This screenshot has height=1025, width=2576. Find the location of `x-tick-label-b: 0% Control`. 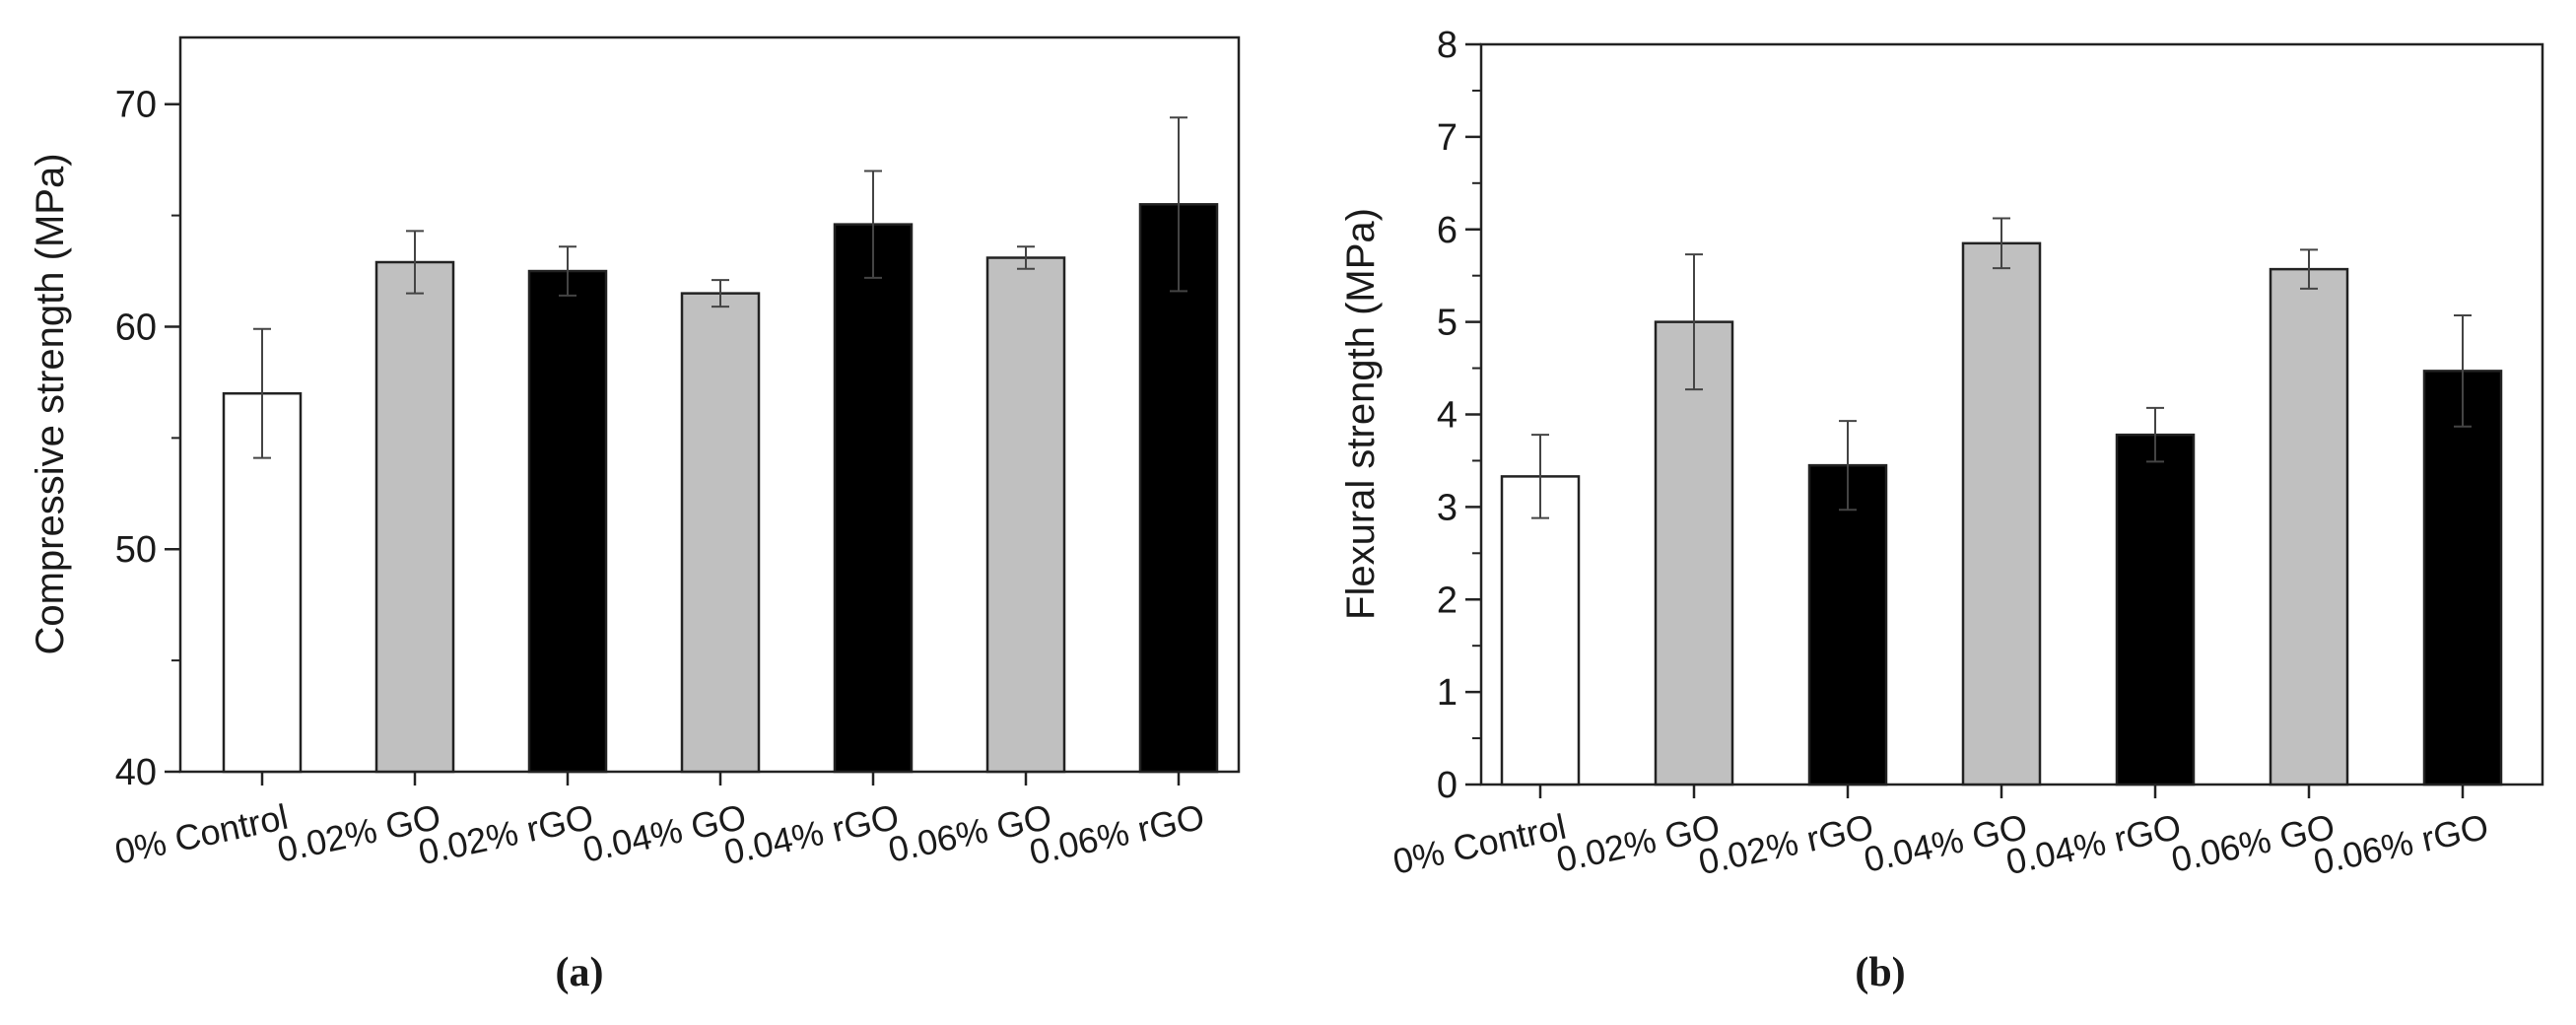

x-tick-label-b: 0% Control is located at coordinates (1480, 844).